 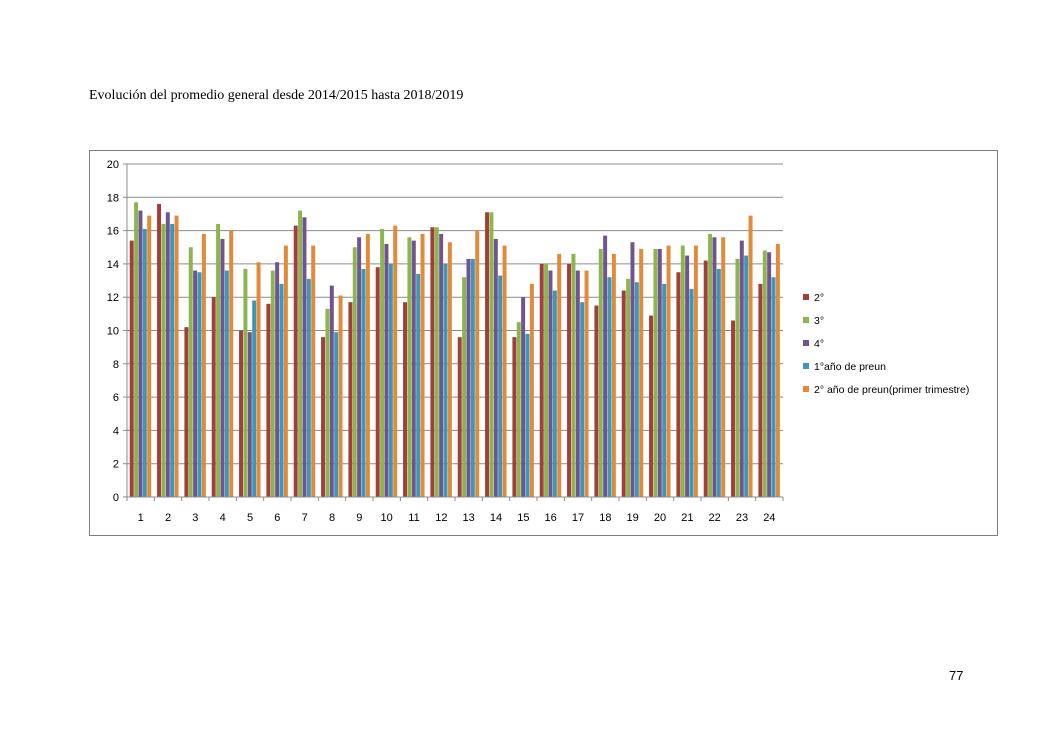 What do you see at coordinates (113, 232) in the screenshot?
I see `y-tick-label: 16` at bounding box center [113, 232].